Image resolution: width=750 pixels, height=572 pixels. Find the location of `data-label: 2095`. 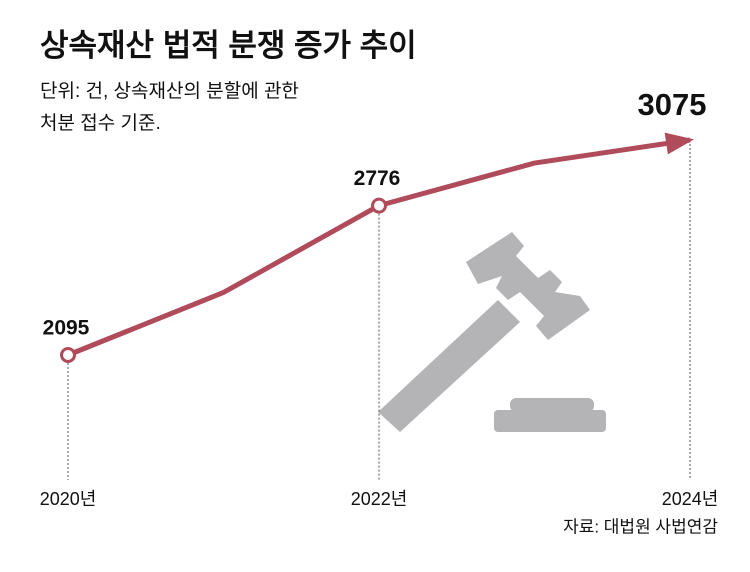

data-label: 2095 is located at coordinates (66, 328).